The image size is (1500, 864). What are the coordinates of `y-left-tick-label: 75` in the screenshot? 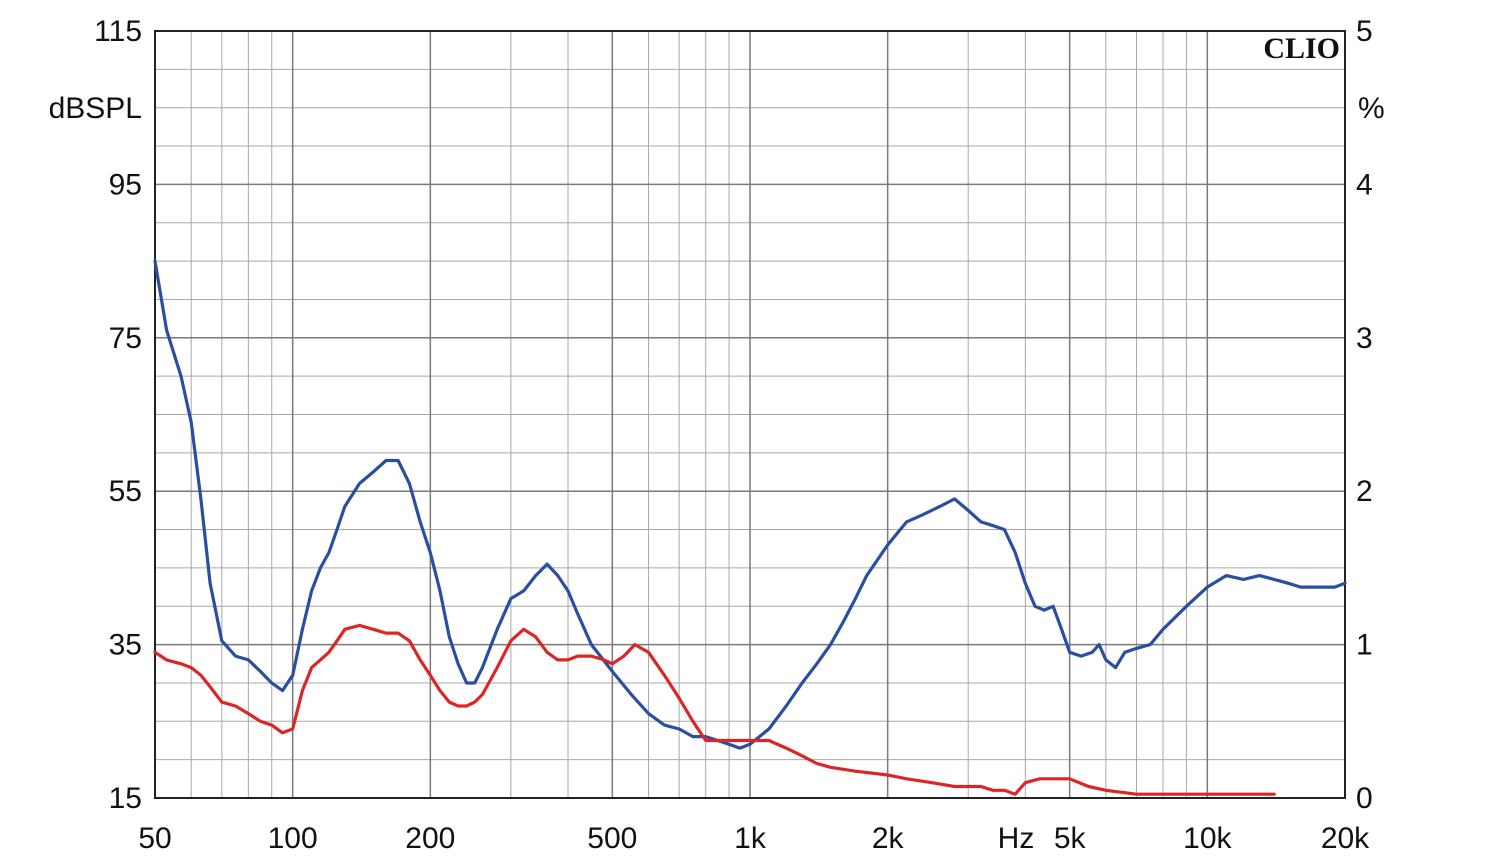 It's located at (125, 338).